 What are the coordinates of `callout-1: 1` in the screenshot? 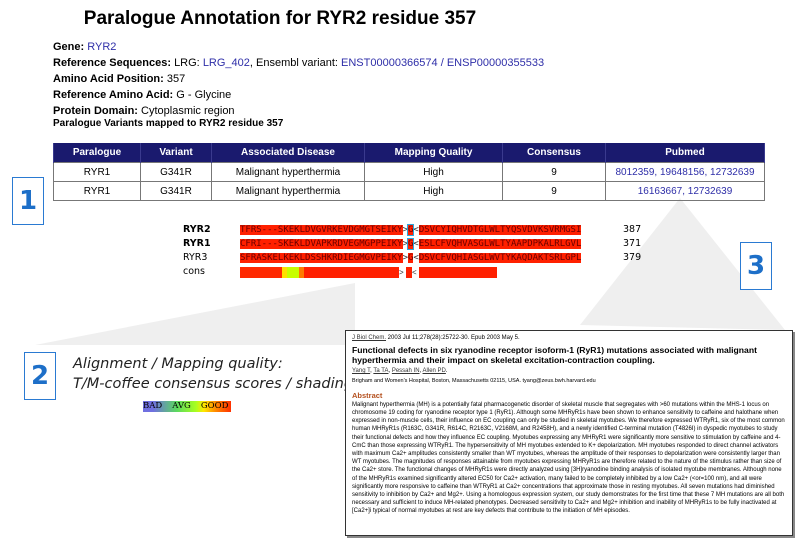 It's located at (28, 201).